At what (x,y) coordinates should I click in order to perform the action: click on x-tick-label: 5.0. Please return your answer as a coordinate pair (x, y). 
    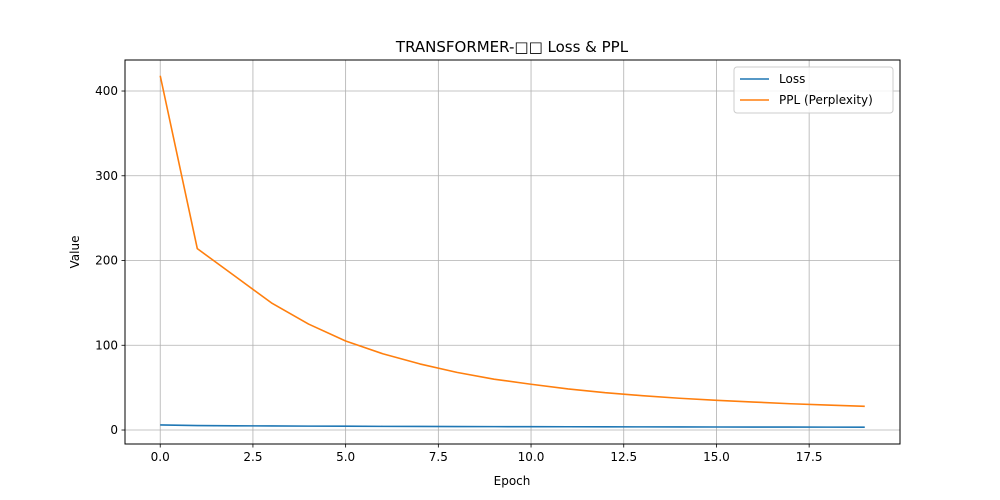
    Looking at the image, I should click on (345, 457).